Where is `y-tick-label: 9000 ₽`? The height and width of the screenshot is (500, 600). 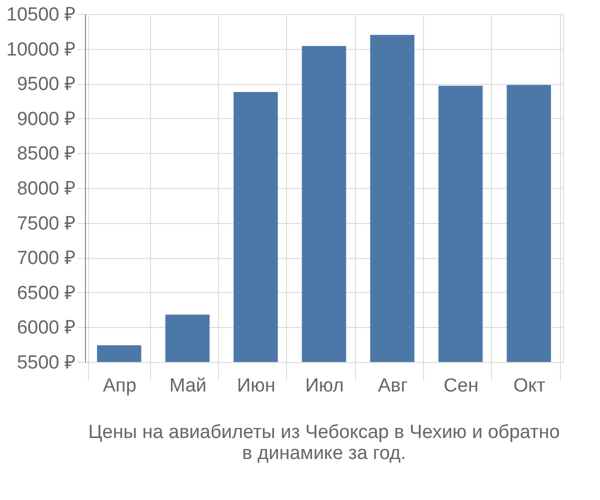
y-tick-label: 9000 ₽ is located at coordinates (46, 119).